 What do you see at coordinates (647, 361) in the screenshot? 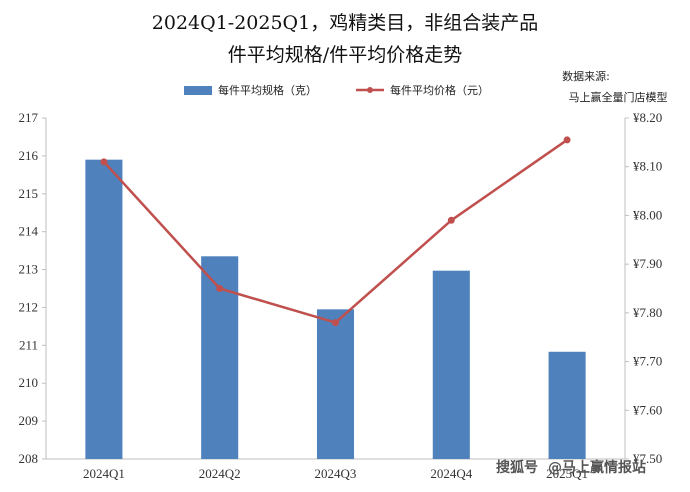
I see `right-tick-label: ¥7.70` at bounding box center [647, 361].